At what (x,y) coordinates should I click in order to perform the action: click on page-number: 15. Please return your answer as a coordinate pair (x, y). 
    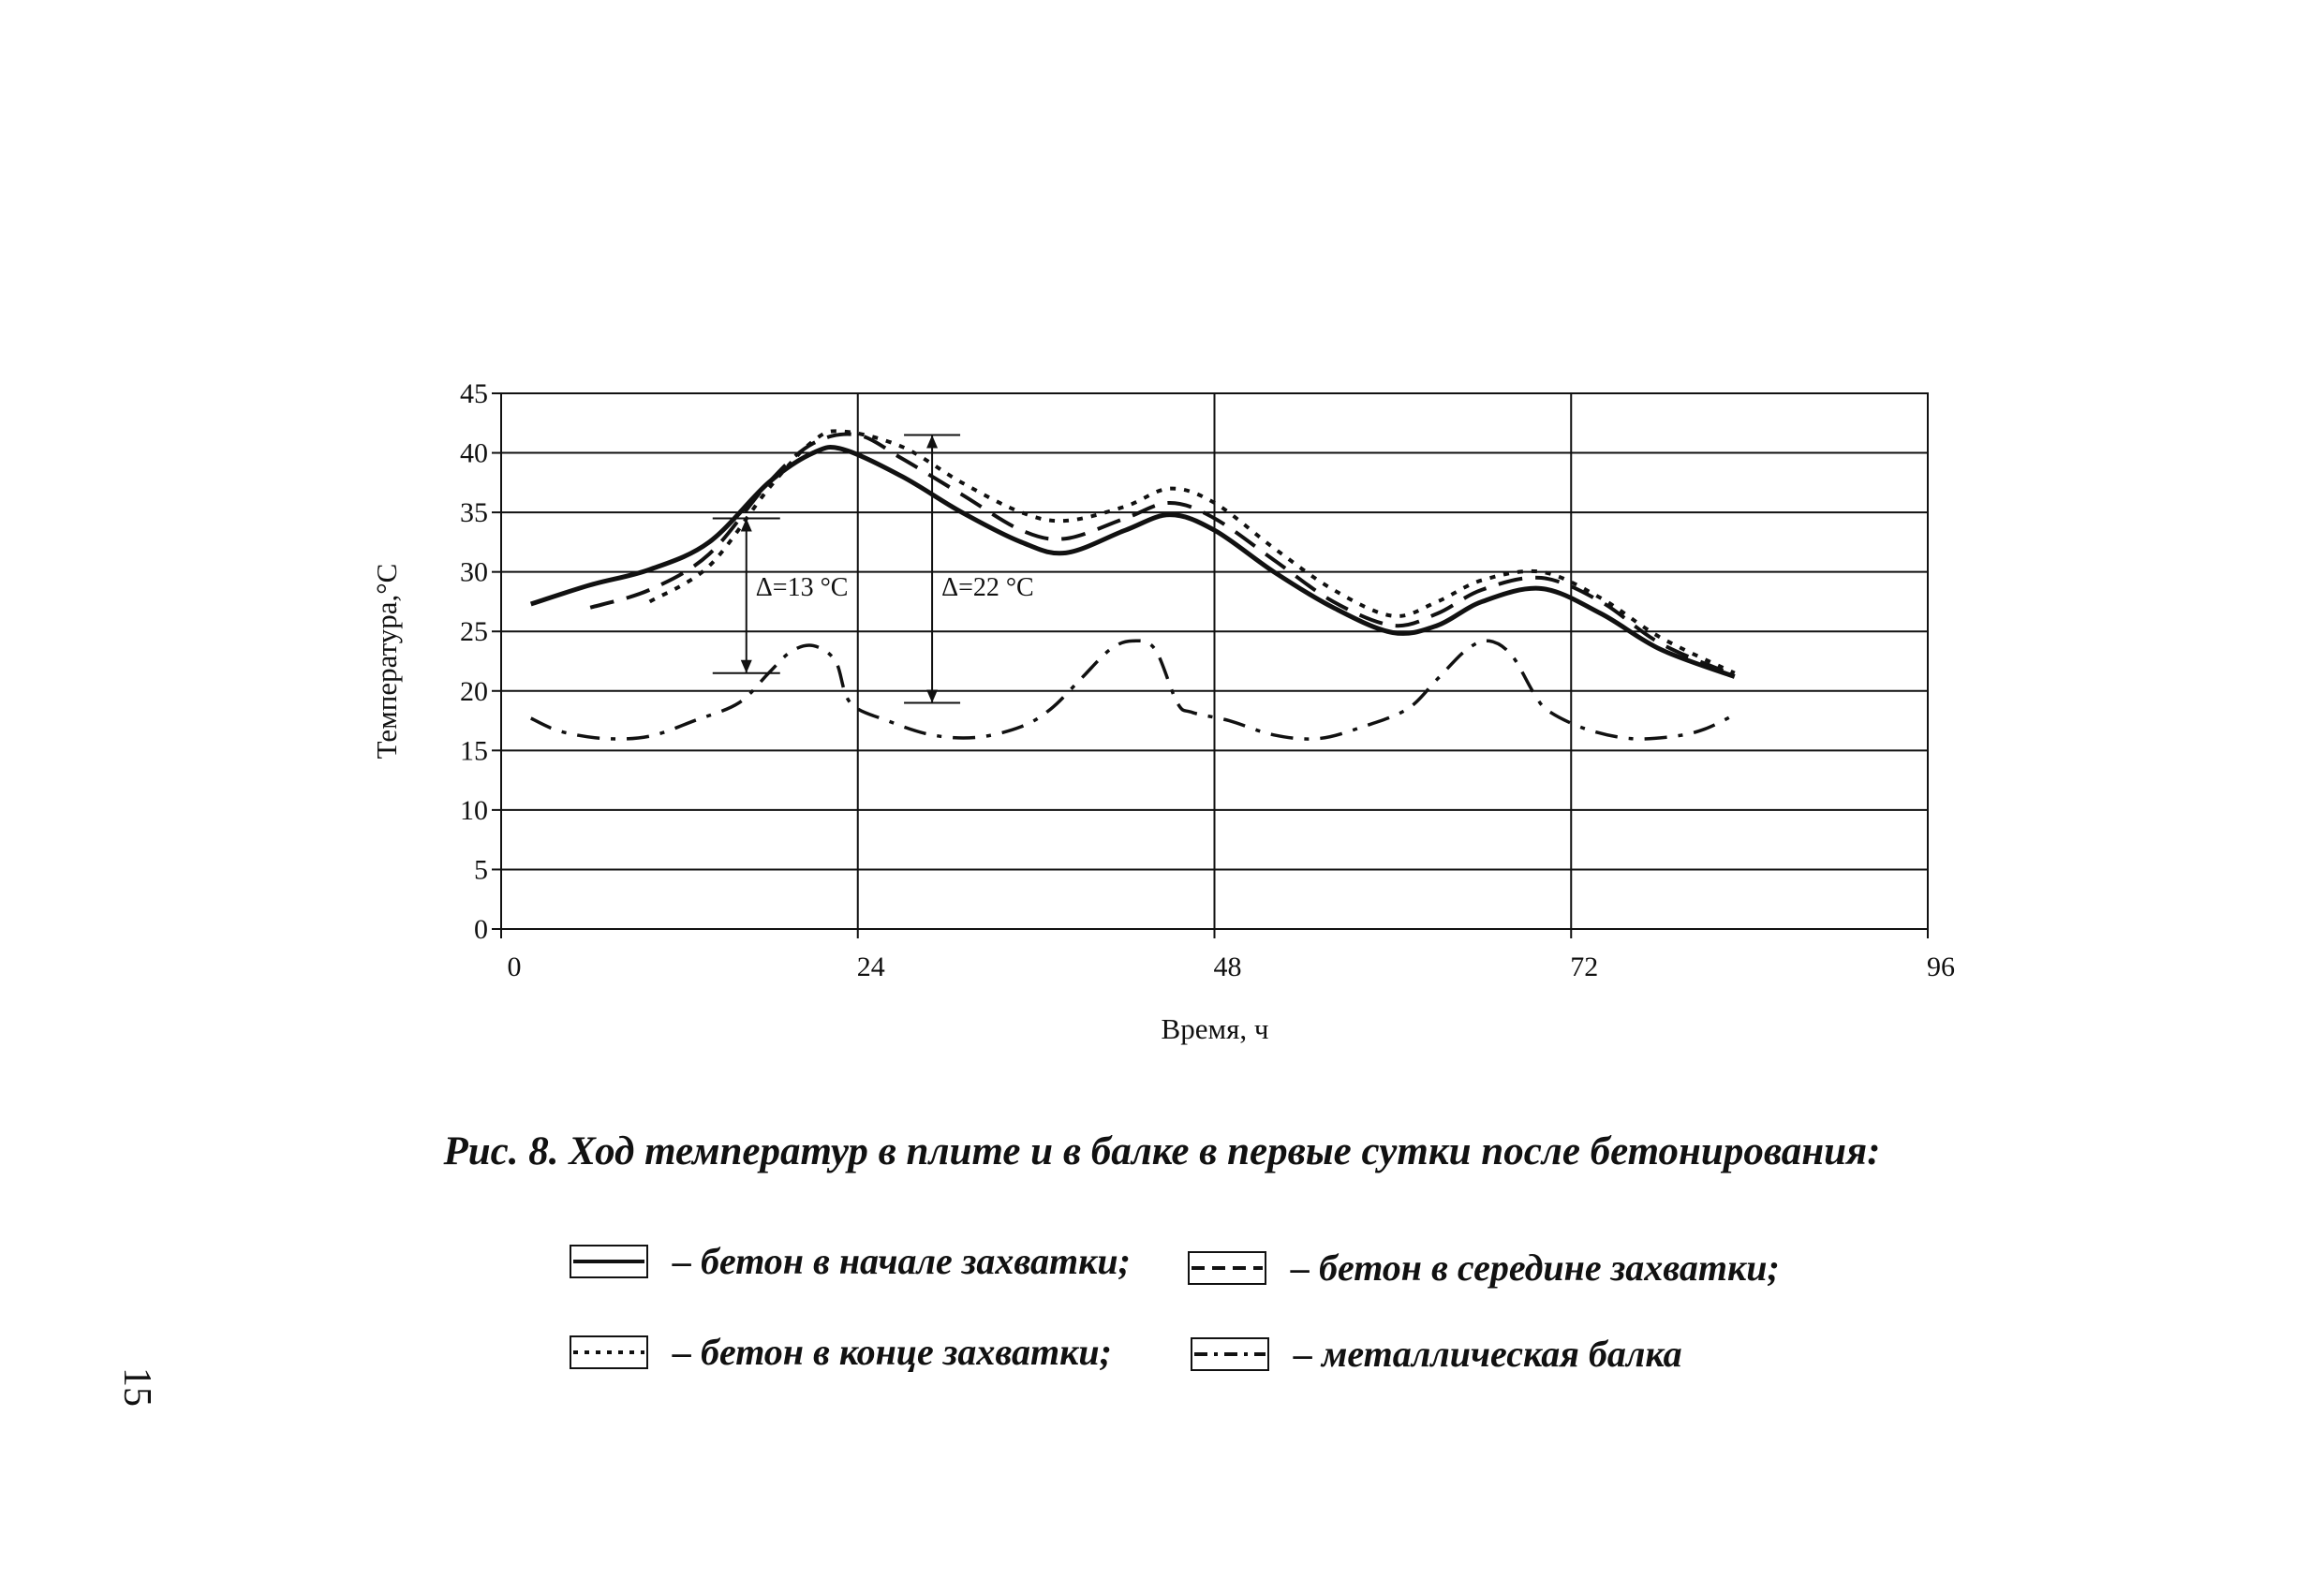
    Looking at the image, I should click on (137, 1387).